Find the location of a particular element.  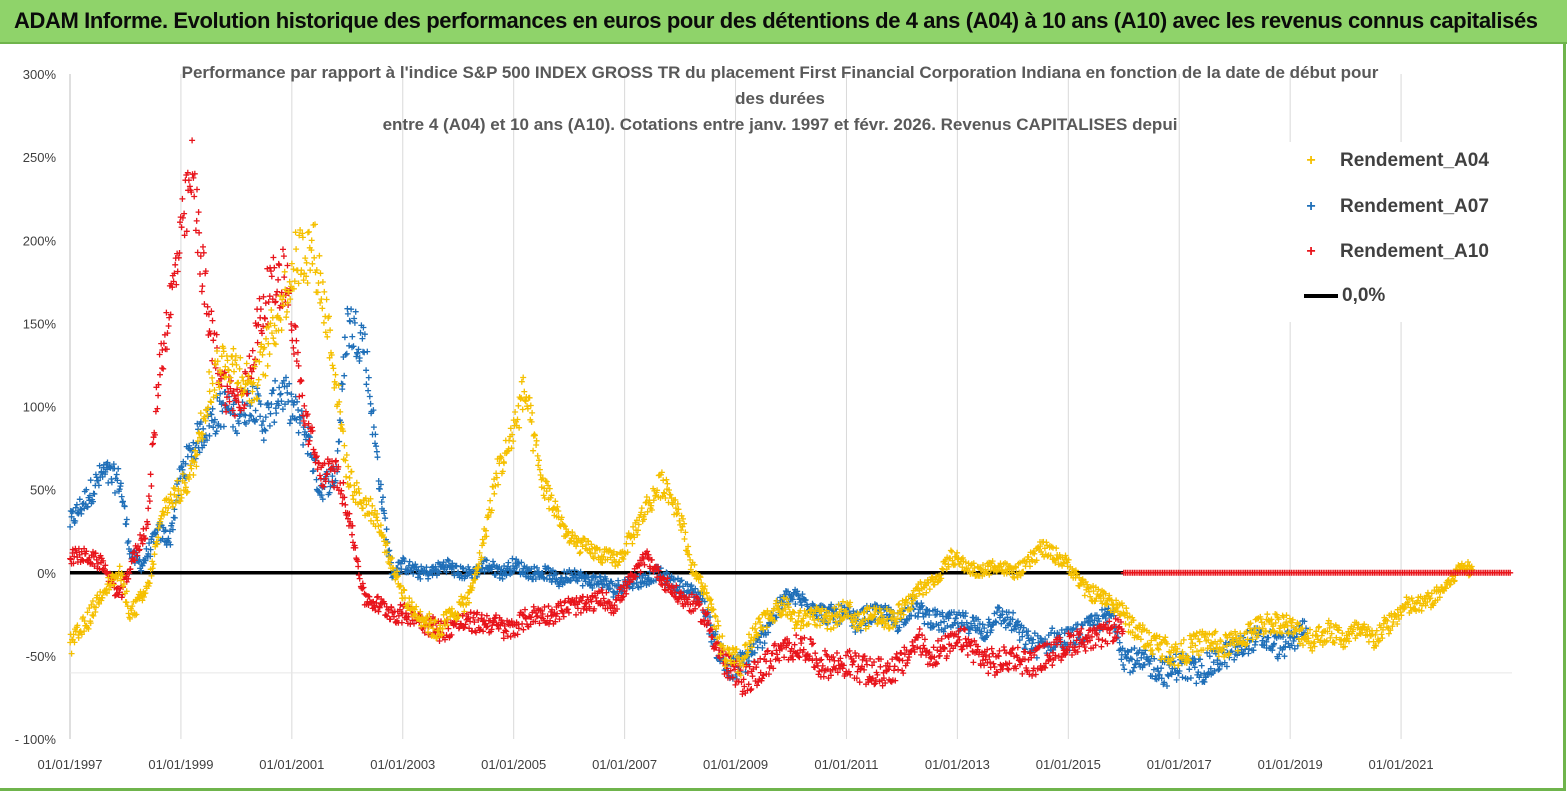

x-tick-label: 01/01/2001 is located at coordinates (291, 764).